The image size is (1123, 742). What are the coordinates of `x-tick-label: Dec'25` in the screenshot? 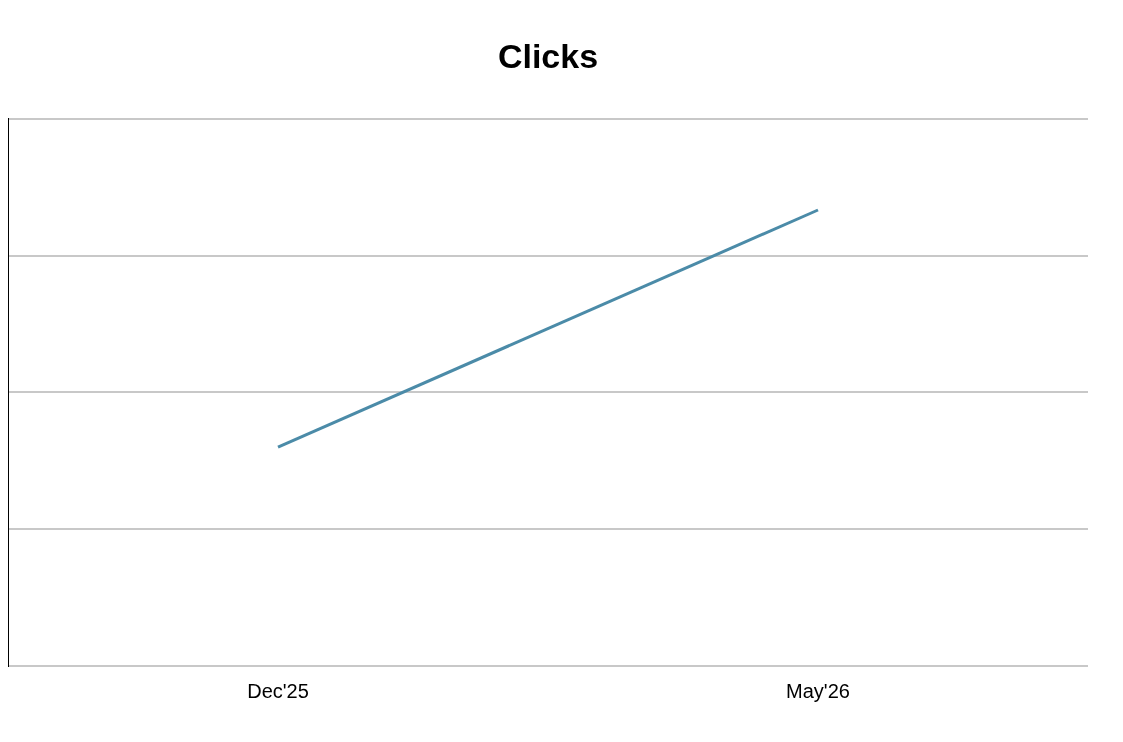 It's located at (278, 690).